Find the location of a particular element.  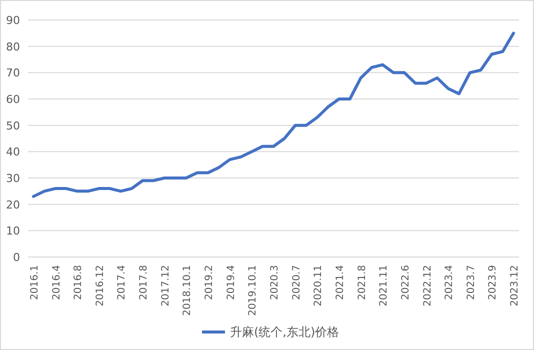

x-tick-label: 2017.4 is located at coordinates (122, 282).